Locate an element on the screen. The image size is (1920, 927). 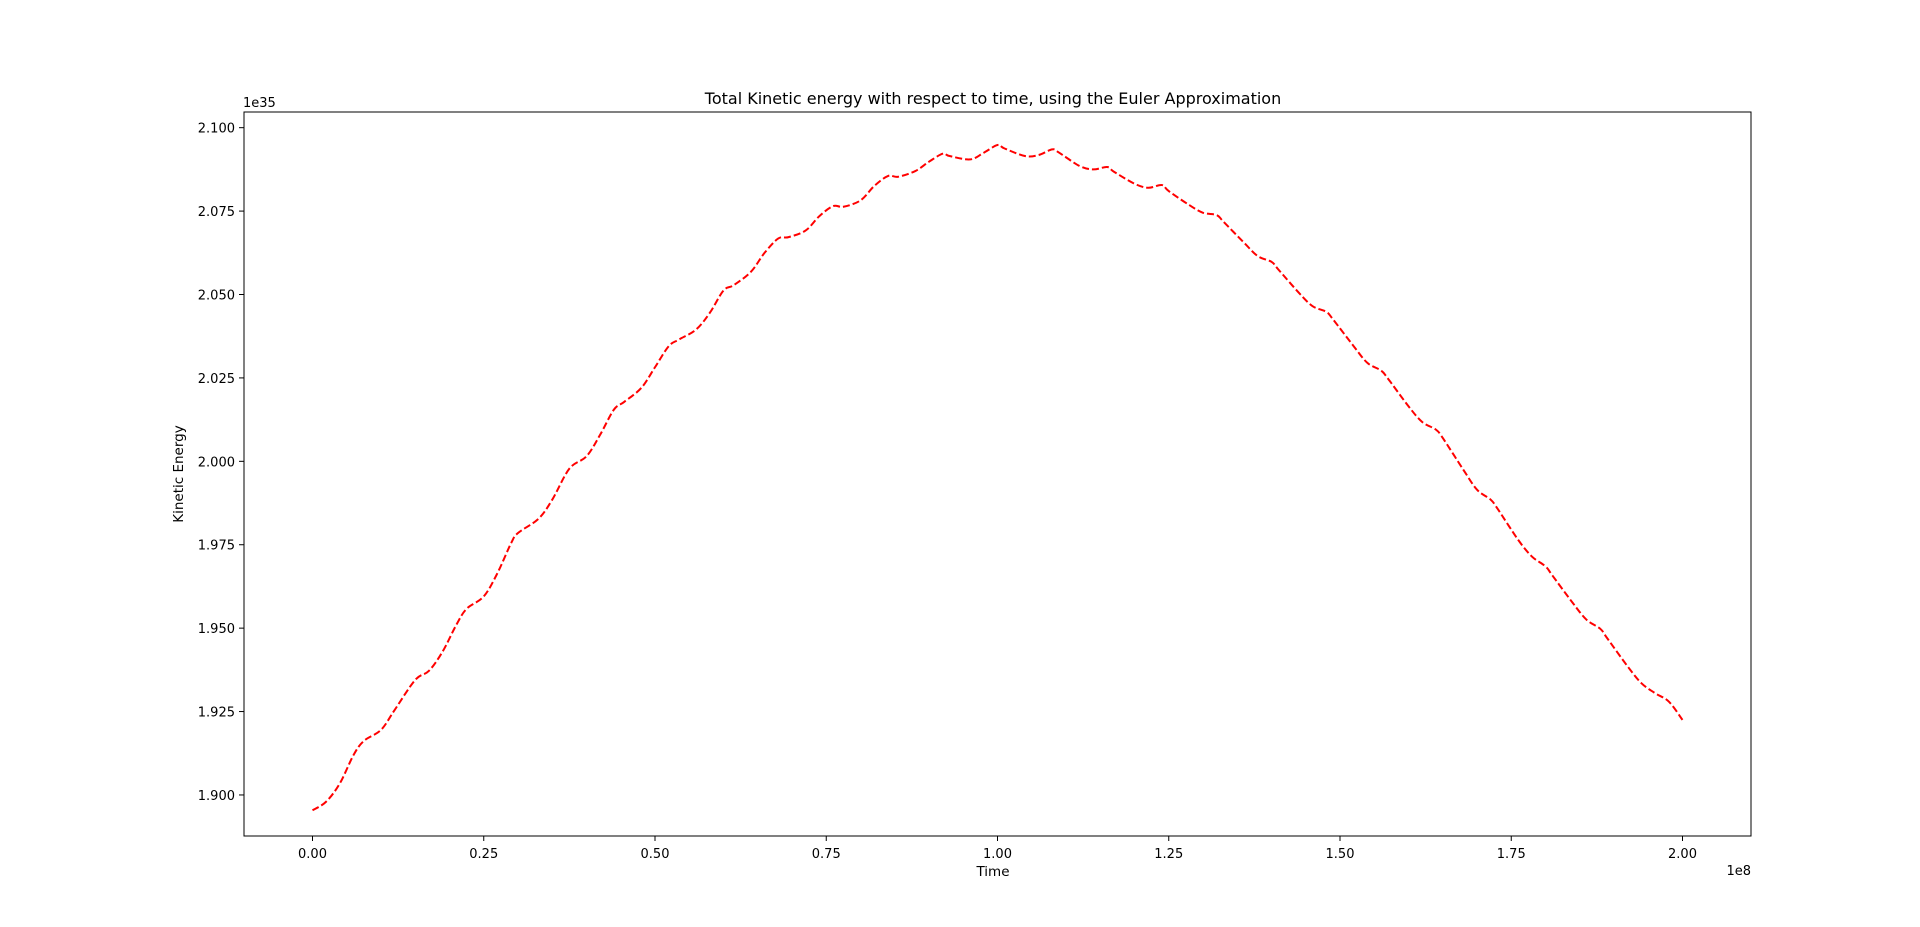
x-tick-label: 0.75 is located at coordinates (826, 854).